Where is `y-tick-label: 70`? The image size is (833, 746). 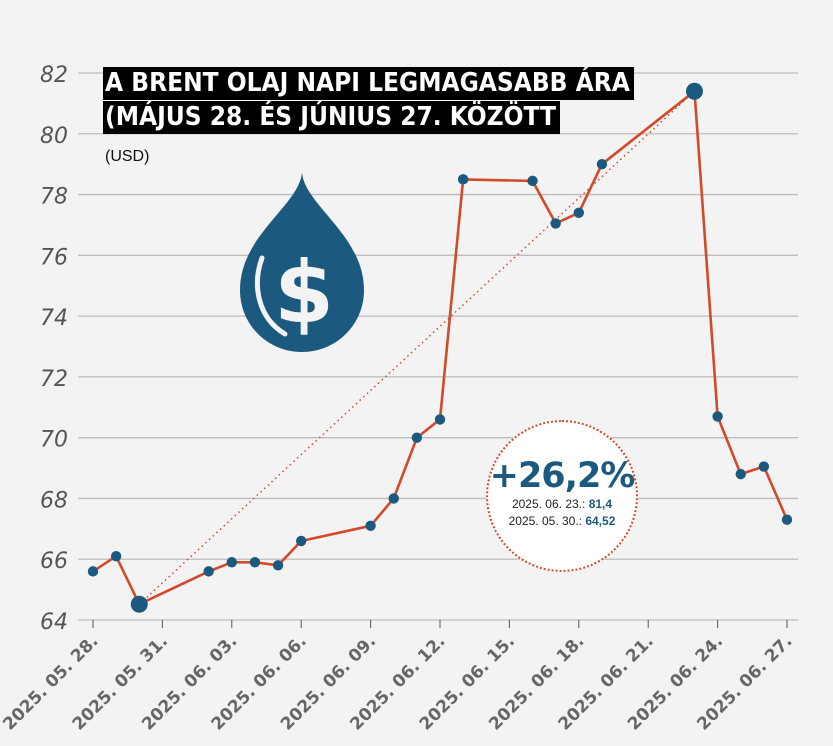
y-tick-label: 70 is located at coordinates (54, 440).